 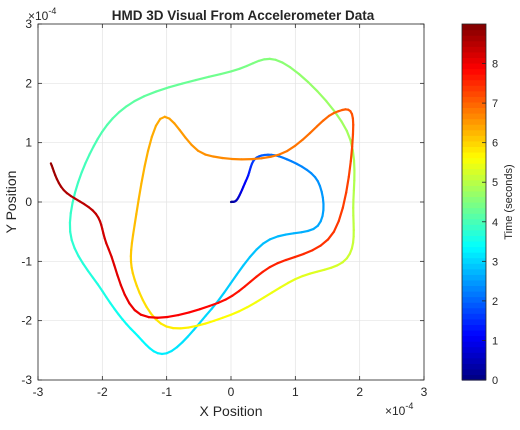 What do you see at coordinates (424, 392) in the screenshot?
I see `x-tick-label: 3` at bounding box center [424, 392].